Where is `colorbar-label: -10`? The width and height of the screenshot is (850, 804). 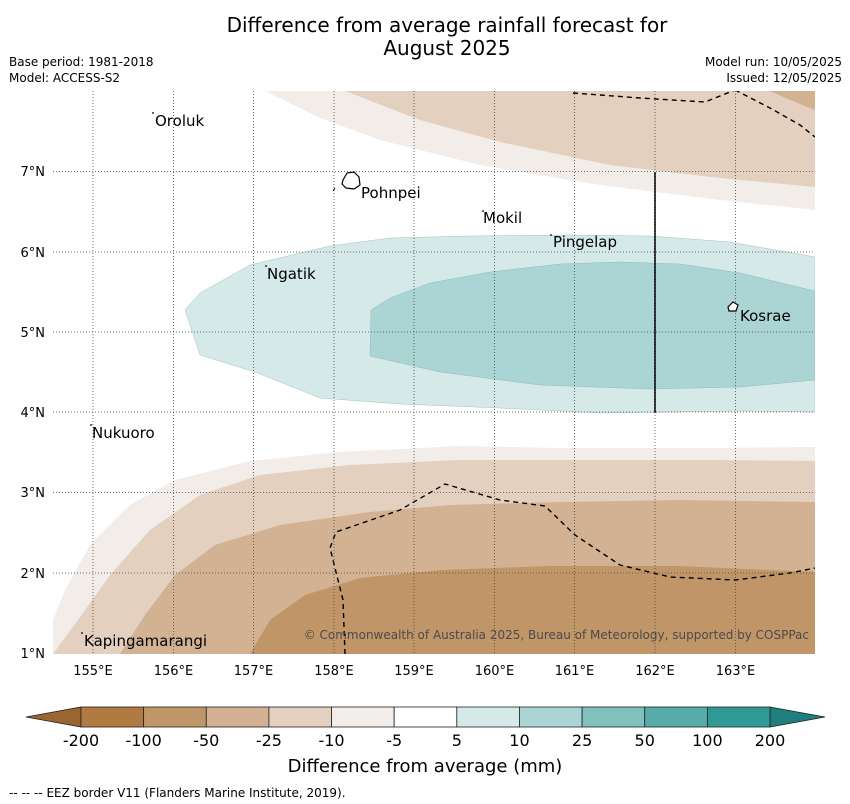
colorbar-label: -10 is located at coordinates (331, 740).